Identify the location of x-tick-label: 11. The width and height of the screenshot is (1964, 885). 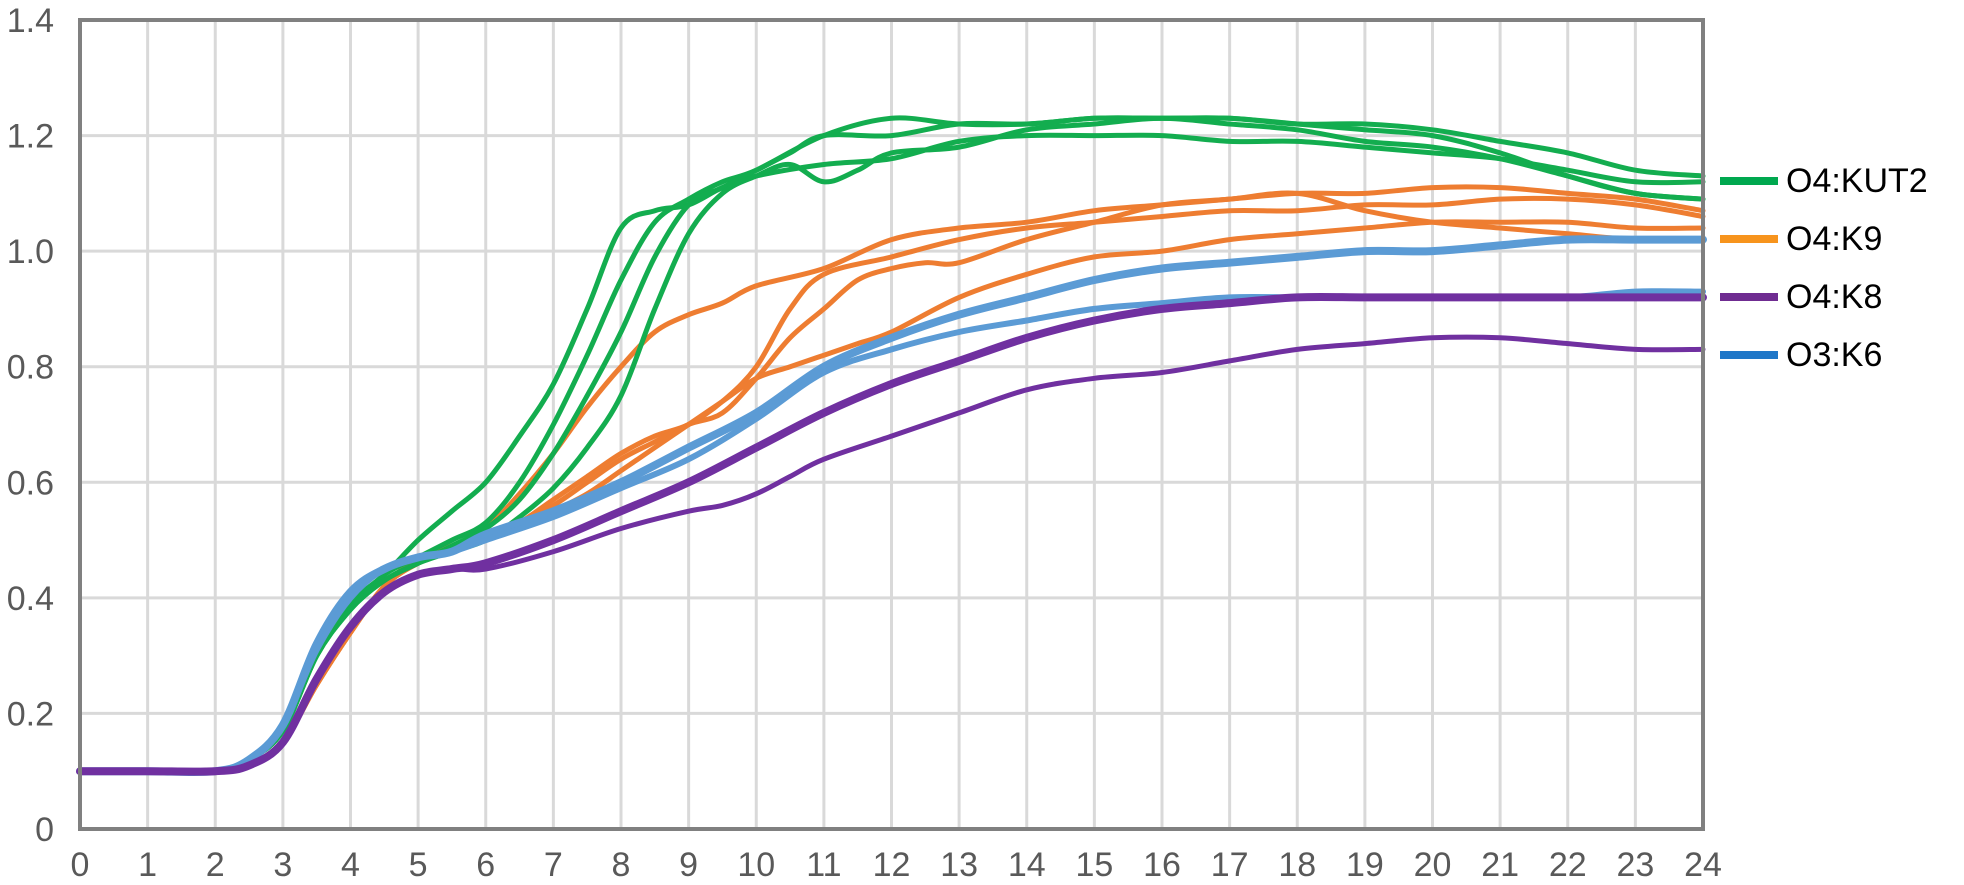
(823, 865).